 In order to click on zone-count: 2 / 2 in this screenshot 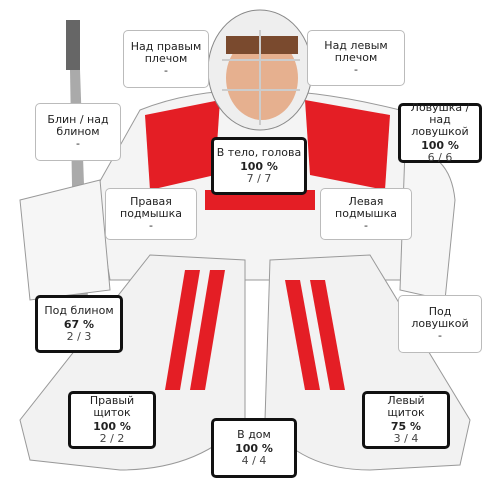, I will do `click(112, 438)`.